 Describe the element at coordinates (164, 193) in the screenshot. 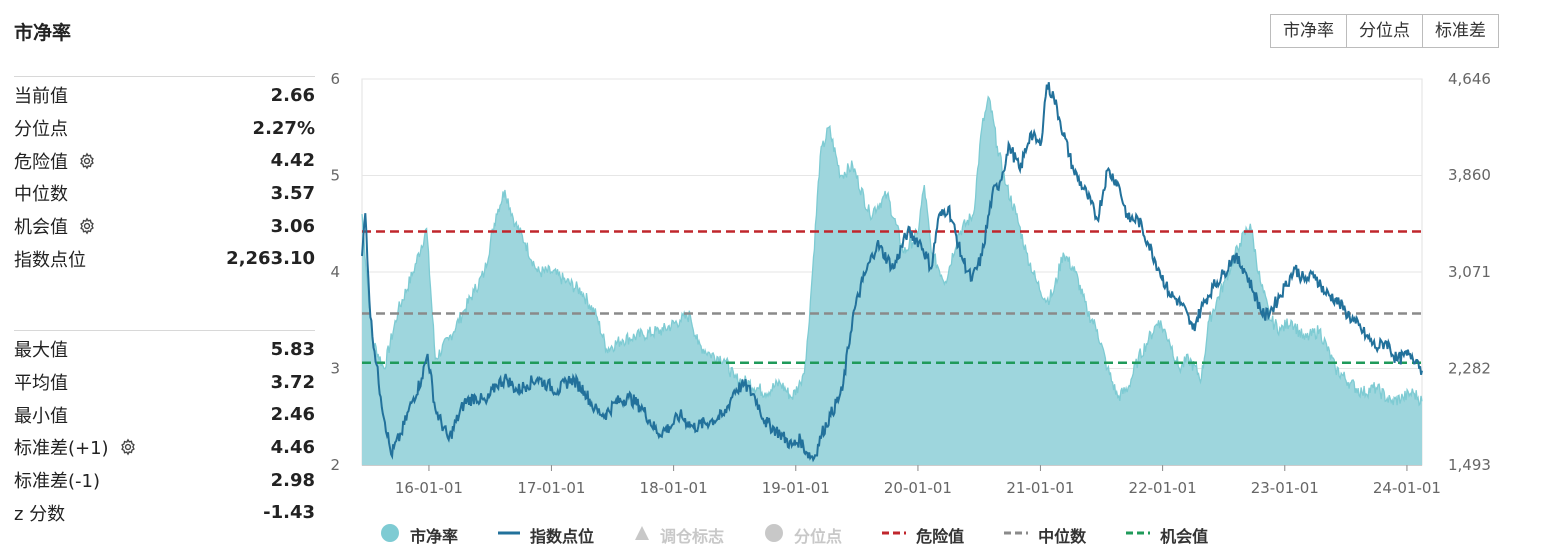

I see `stat-row: 中位数 3.57` at that location.